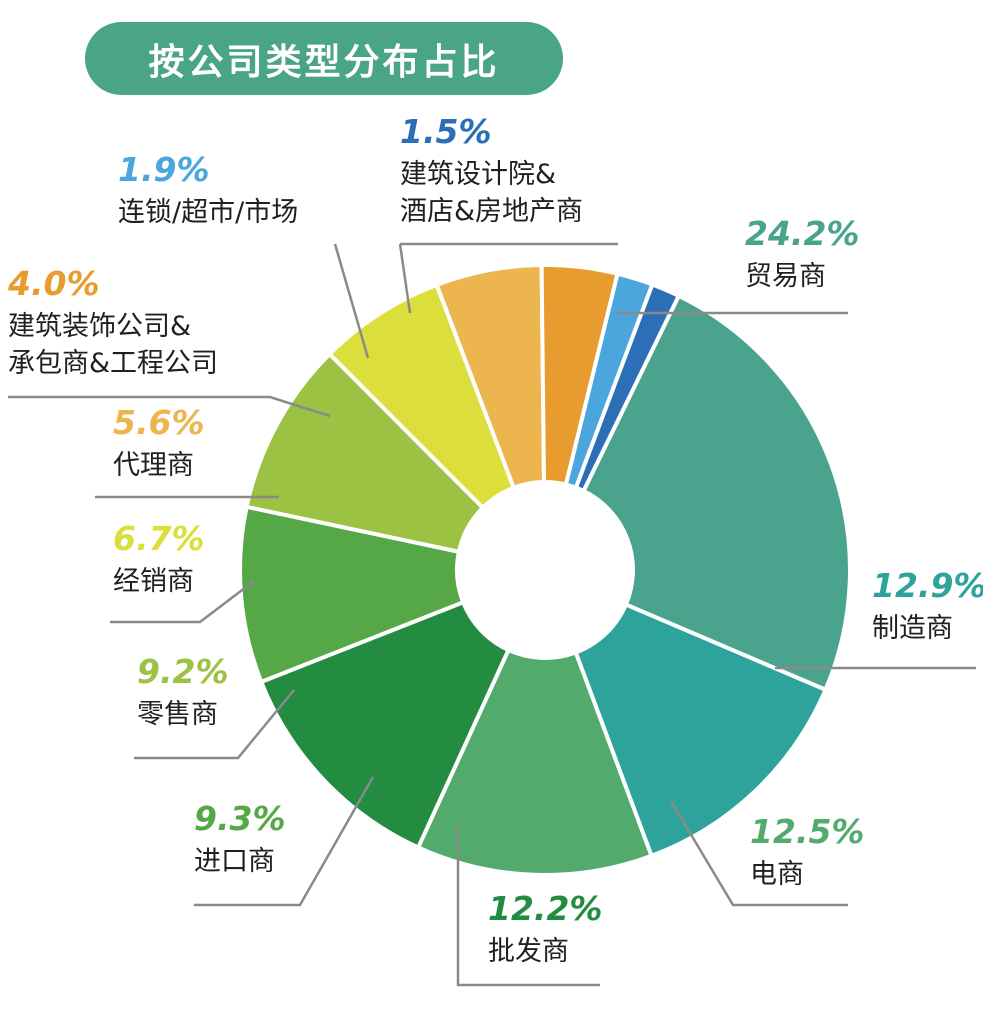  Describe the element at coordinates (240, 818) in the screenshot. I see `slice-percent-label: 9.3%` at that location.